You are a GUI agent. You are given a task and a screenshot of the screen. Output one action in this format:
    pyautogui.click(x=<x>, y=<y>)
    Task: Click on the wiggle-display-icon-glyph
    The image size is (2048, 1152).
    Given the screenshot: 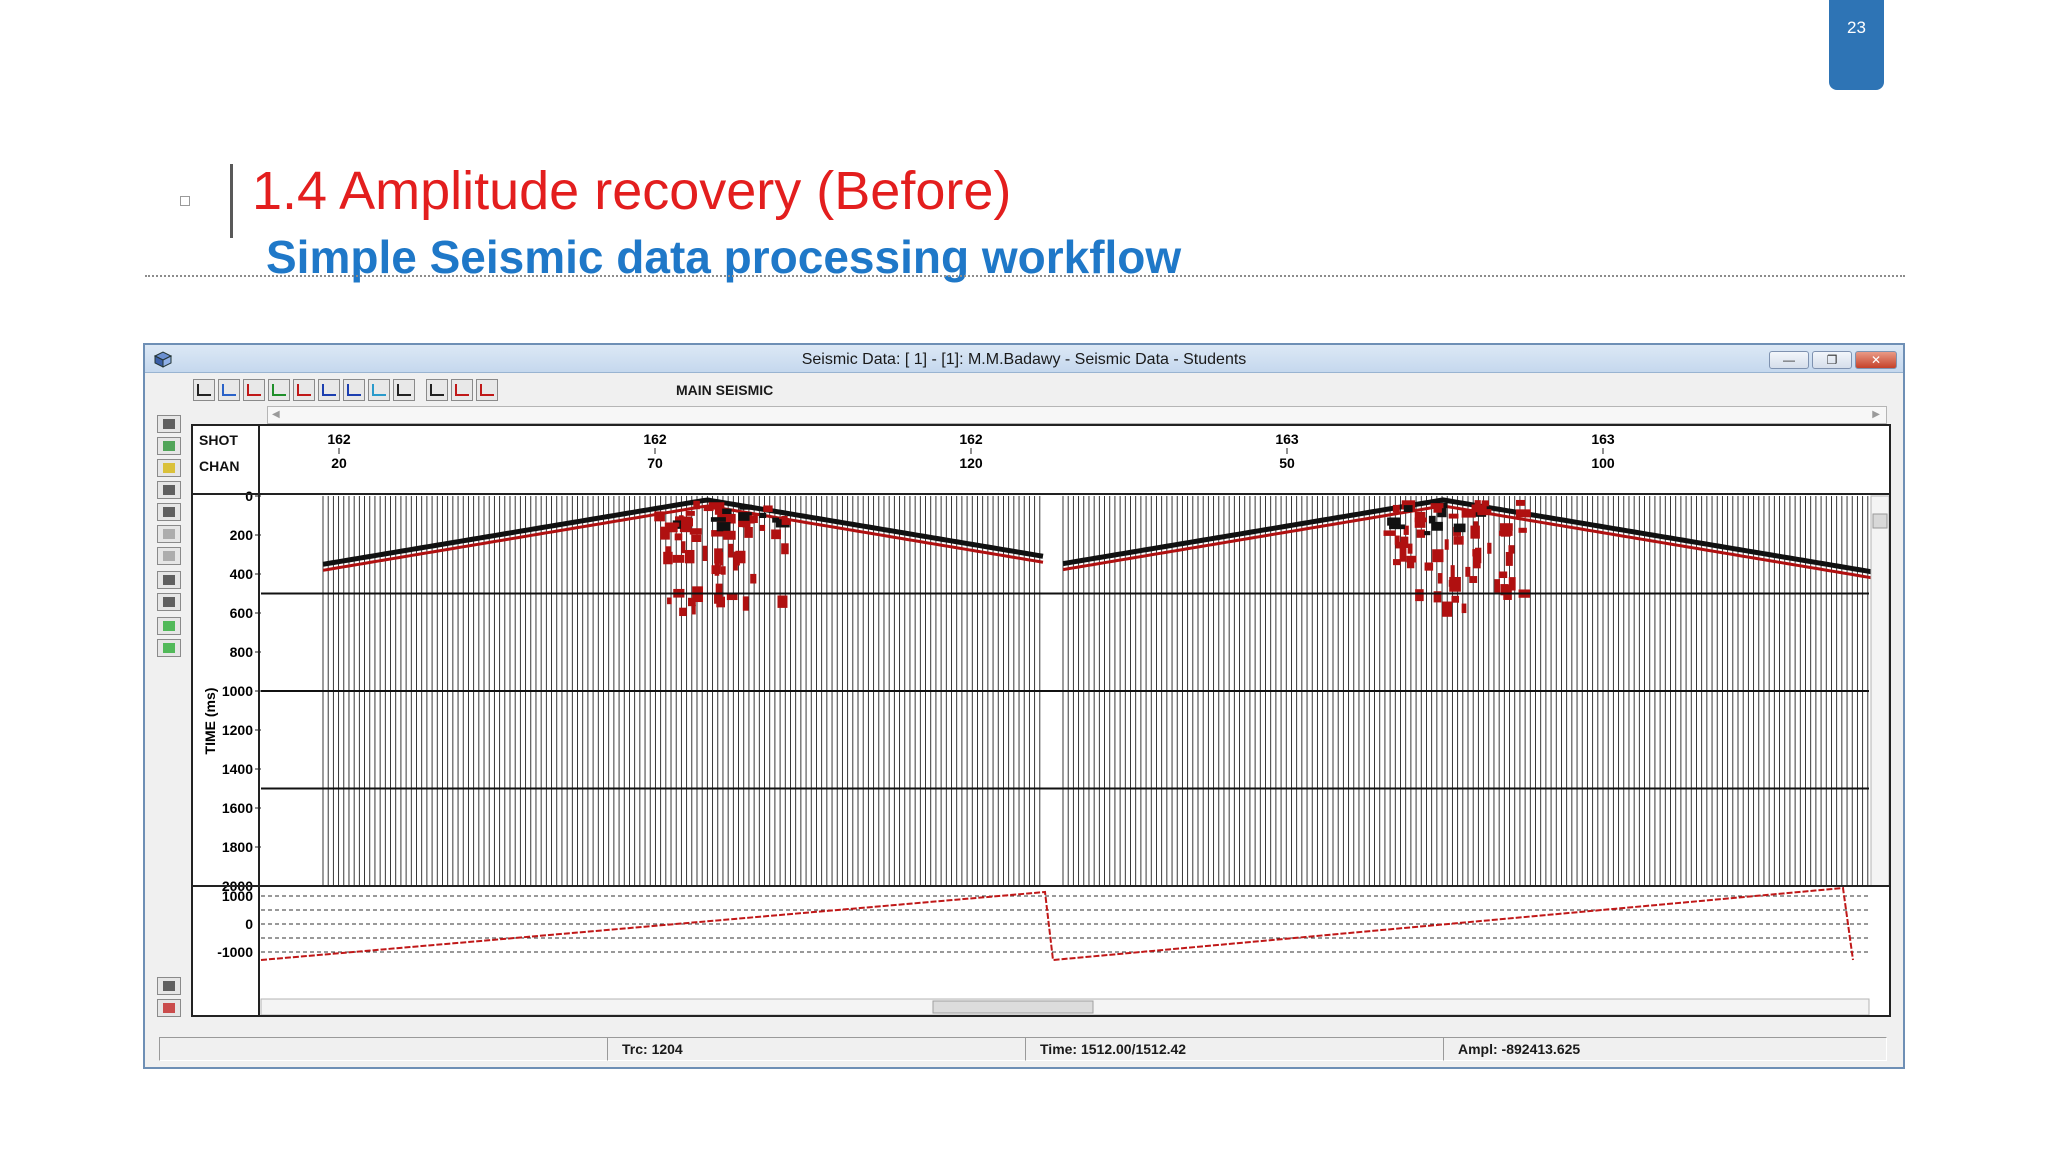 What is the action you would take?
    pyautogui.click(x=169, y=512)
    